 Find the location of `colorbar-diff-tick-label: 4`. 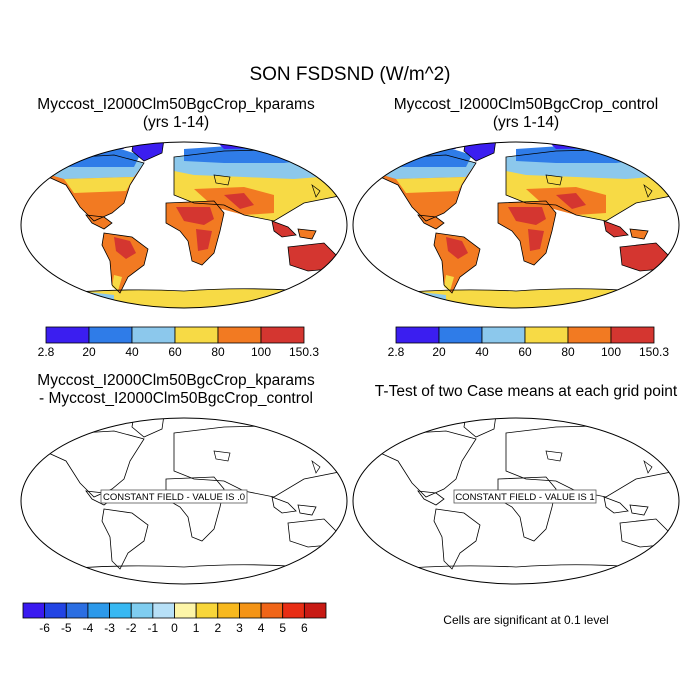

colorbar-diff-tick-label: 4 is located at coordinates (261, 628).